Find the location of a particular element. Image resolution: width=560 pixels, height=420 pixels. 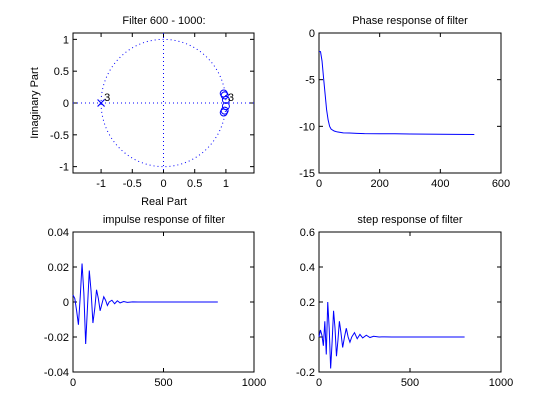

zplane-xtick-label: 0.5 is located at coordinates (194, 184).